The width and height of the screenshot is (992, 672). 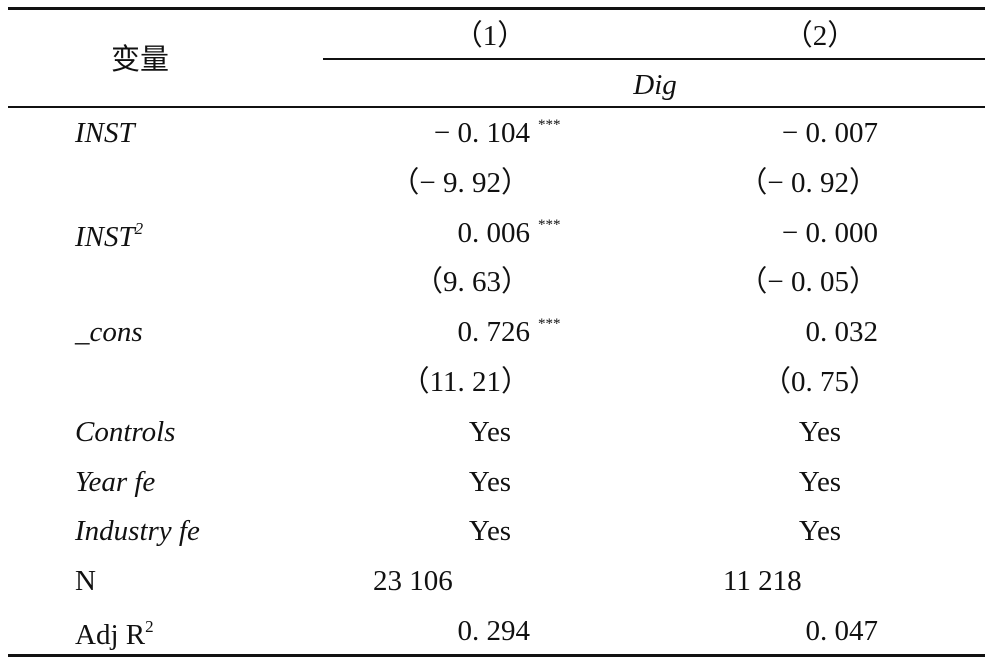 I want to click on cell-value: （− 9. 92）, so click(x=460, y=182).